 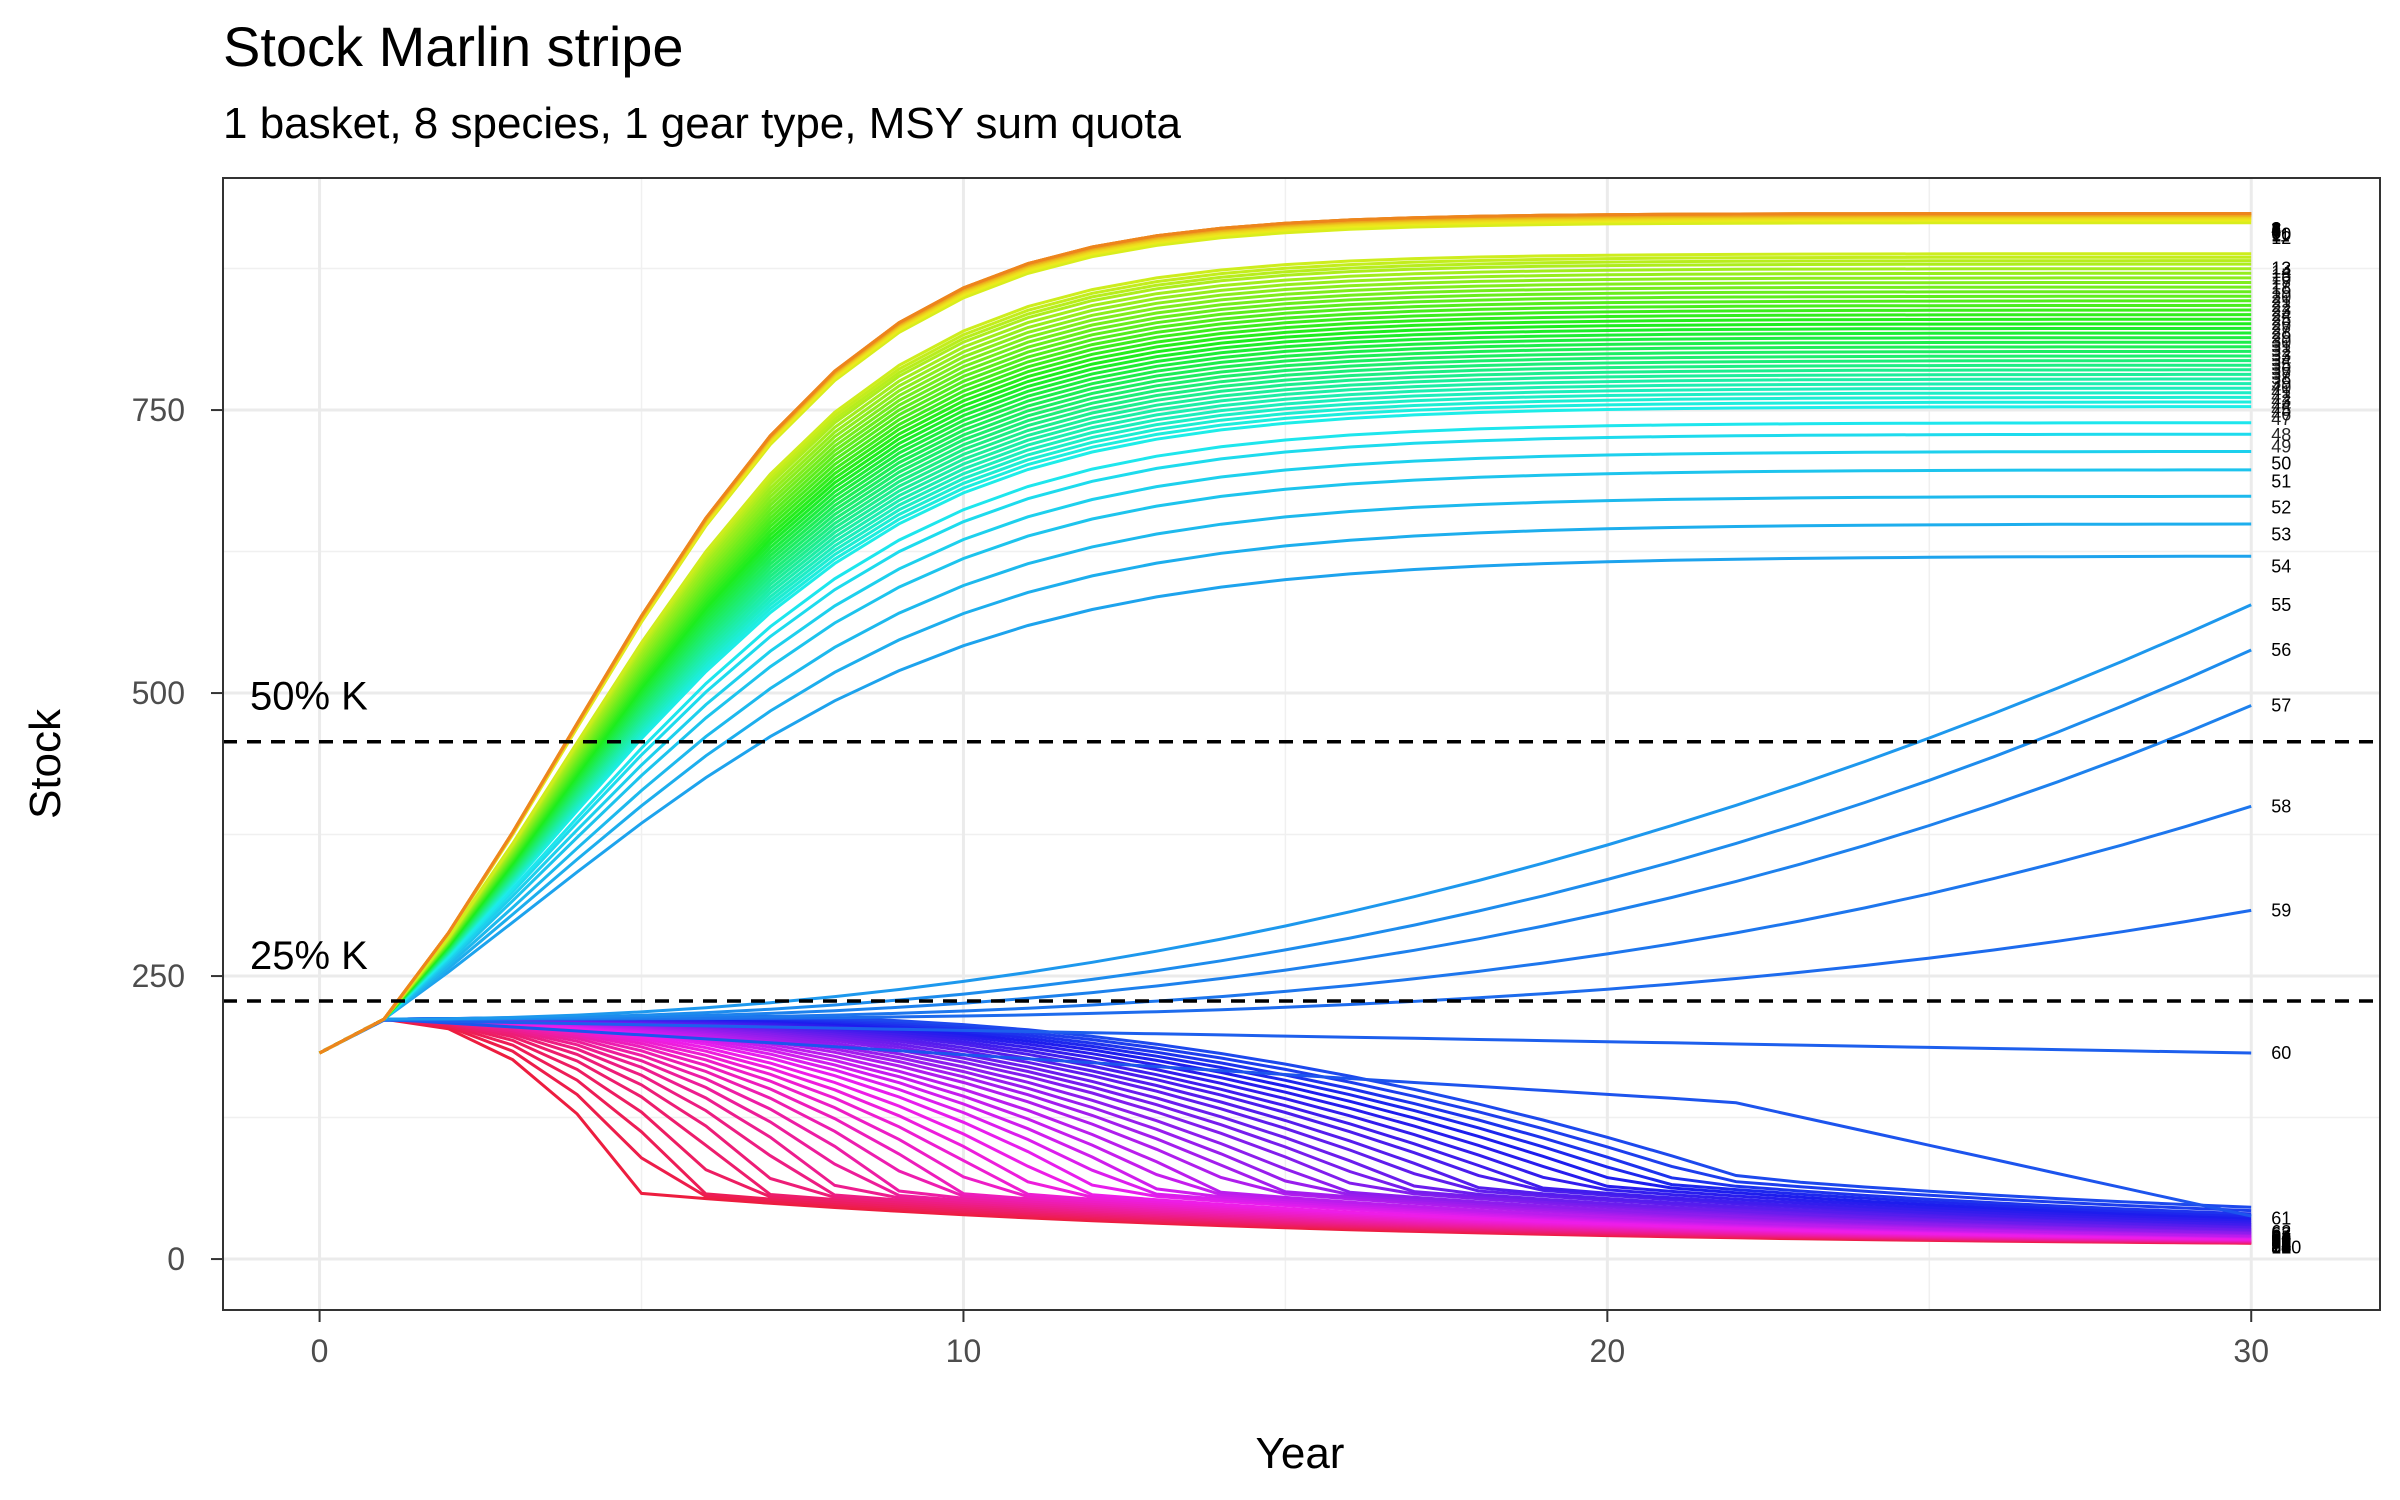 I want to click on line-end-label-52: 52, so click(x=2281, y=507).